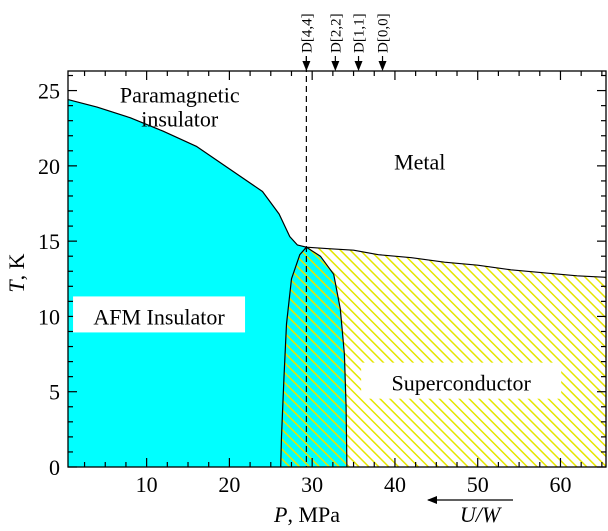 This screenshot has width=608, height=531. Describe the element at coordinates (293, 357) in the screenshot. I see `afm-sc-left-boundary-line` at that location.